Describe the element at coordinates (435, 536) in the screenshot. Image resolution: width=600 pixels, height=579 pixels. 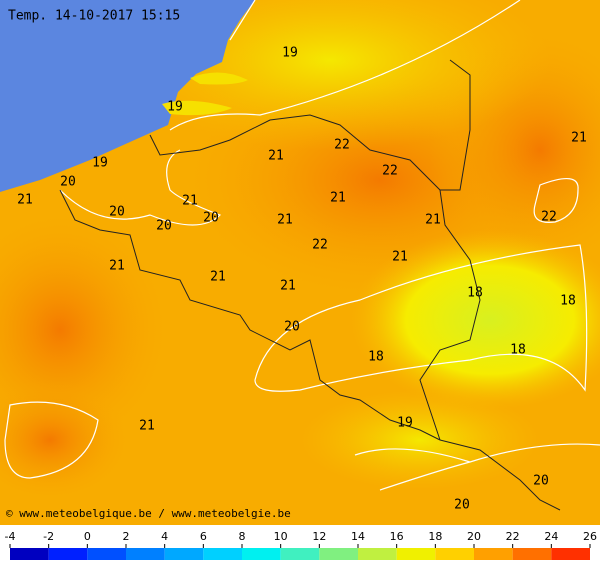
I see `colorbar-tick-label: 18` at that location.